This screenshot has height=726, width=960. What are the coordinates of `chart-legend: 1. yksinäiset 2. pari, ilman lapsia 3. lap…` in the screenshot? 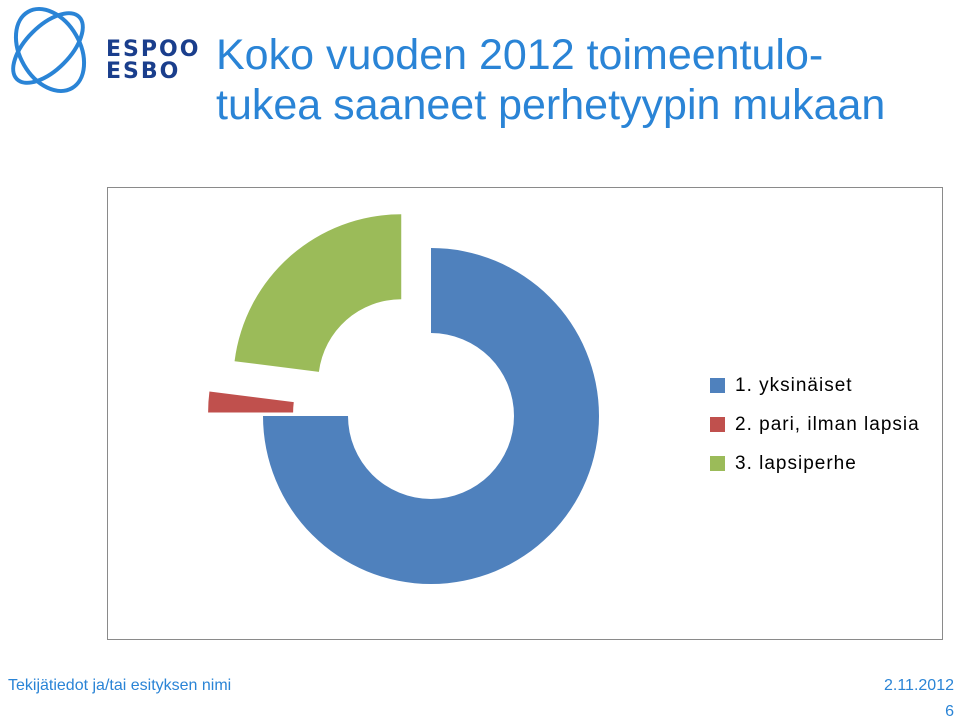 It's located at (815, 424).